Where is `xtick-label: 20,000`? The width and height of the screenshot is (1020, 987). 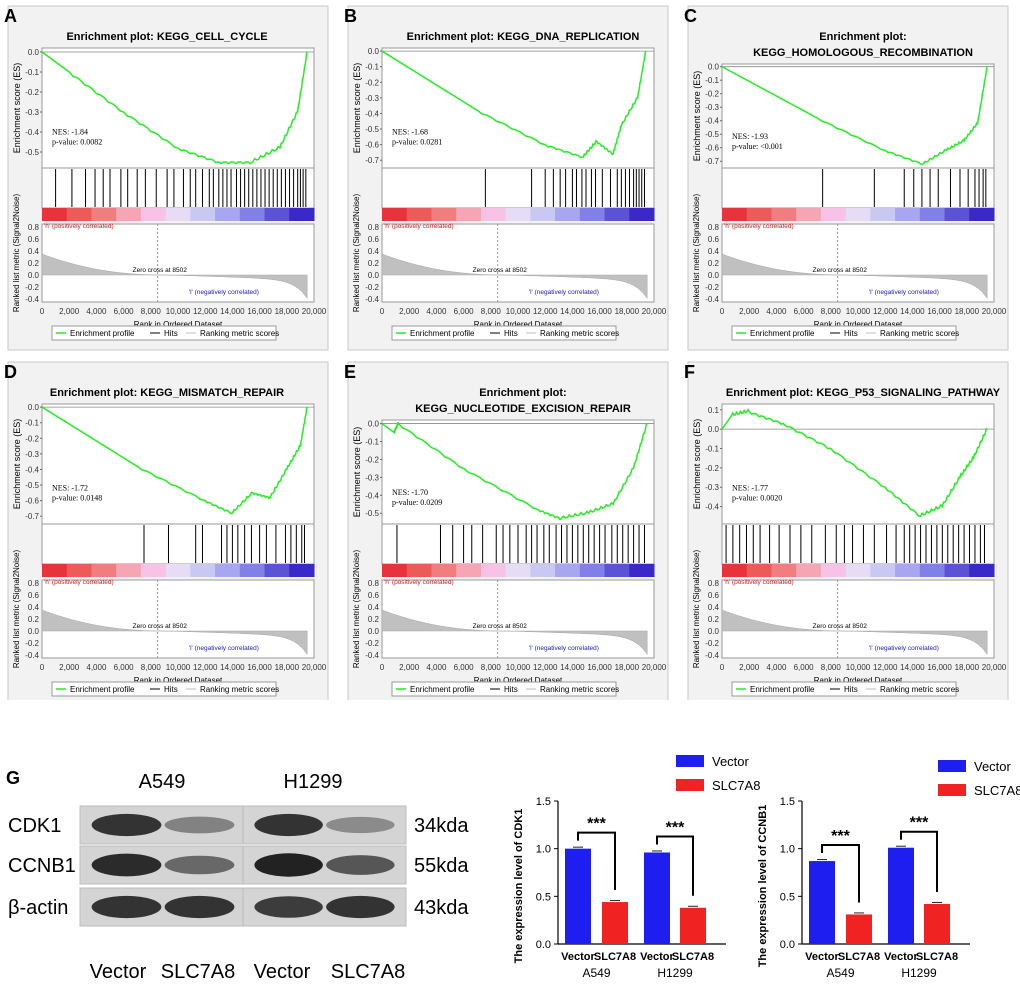
xtick-label: 20,000 is located at coordinates (994, 311).